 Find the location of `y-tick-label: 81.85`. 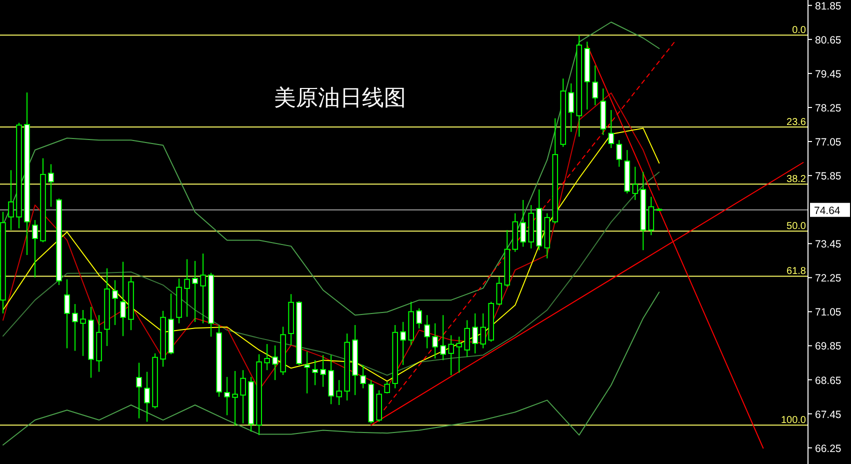

y-tick-label: 81.85 is located at coordinates (828, 6).